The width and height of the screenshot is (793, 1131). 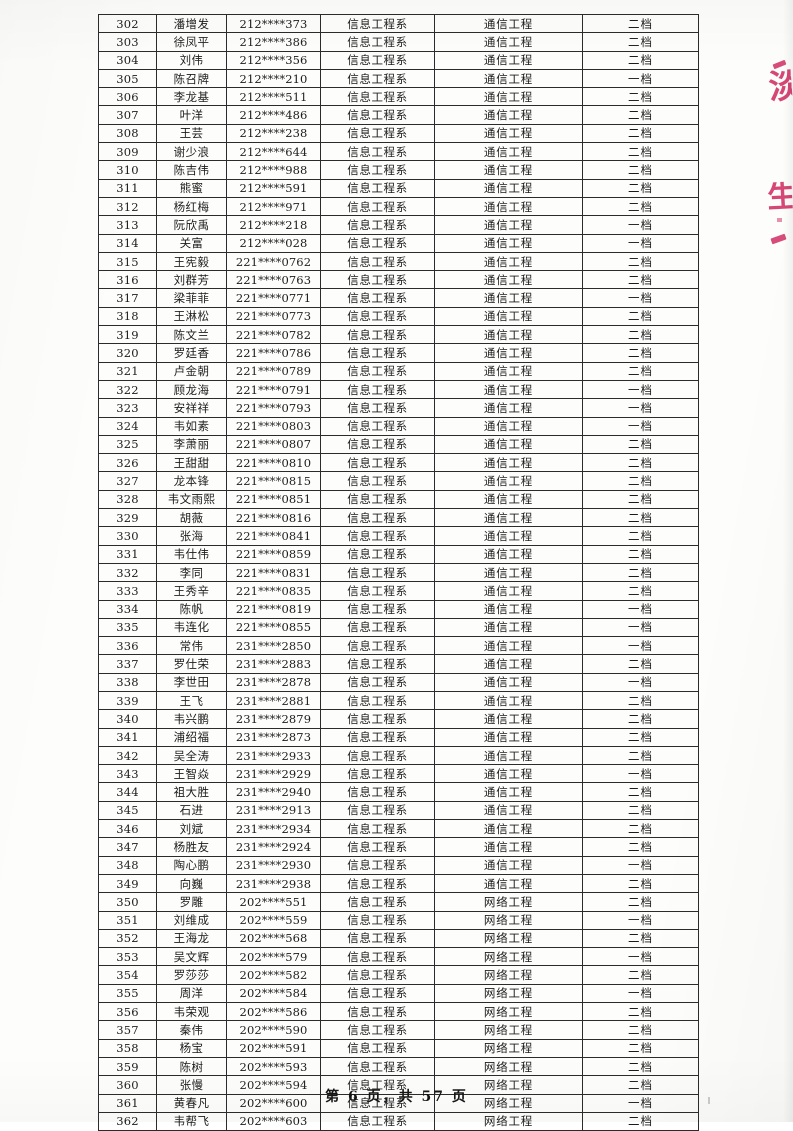 I want to click on cell-id-number: 221****0819, so click(x=273, y=609).